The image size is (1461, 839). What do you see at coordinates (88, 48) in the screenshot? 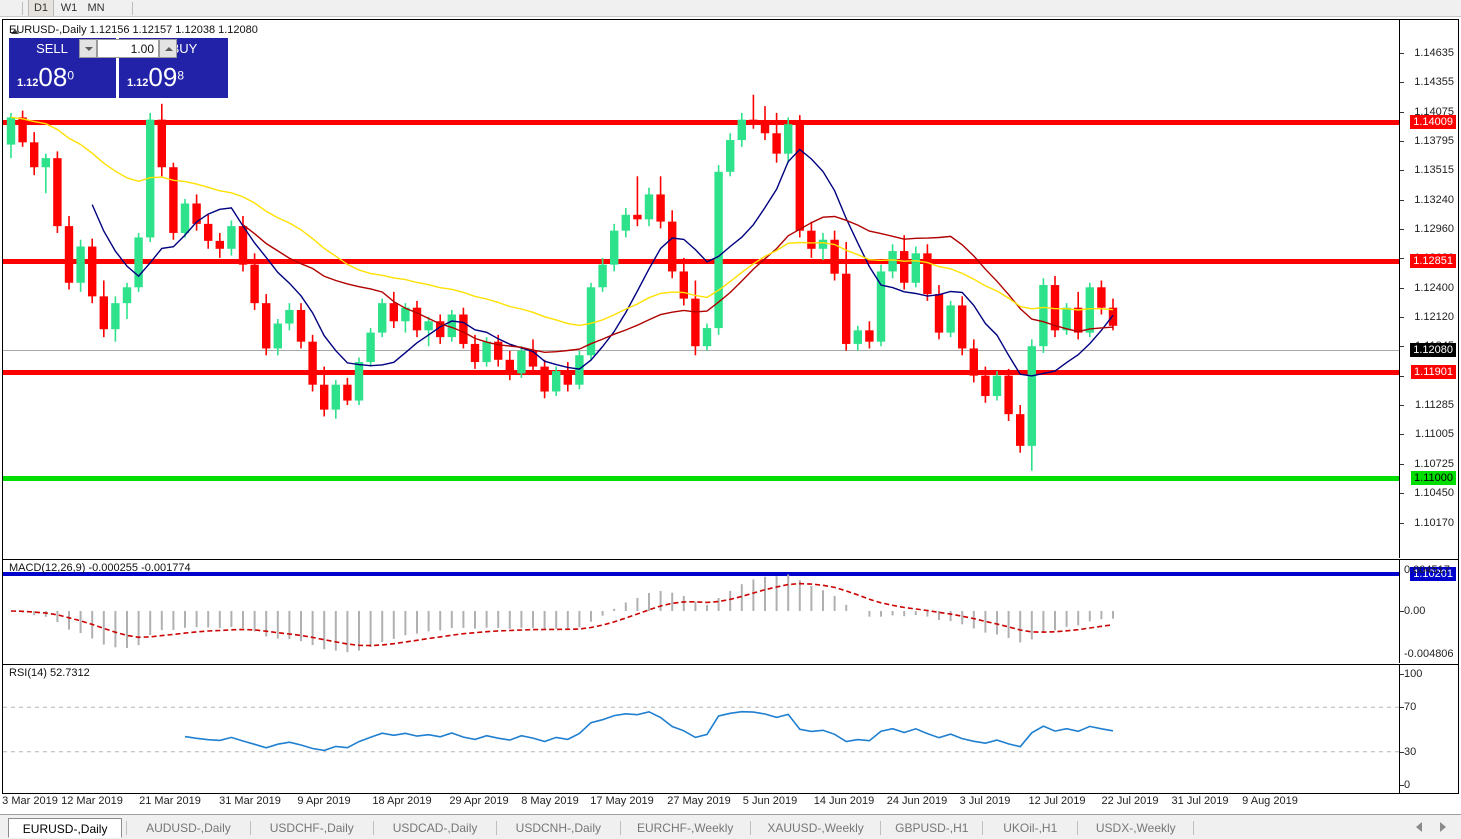
I see `volume-decrease-button` at bounding box center [88, 48].